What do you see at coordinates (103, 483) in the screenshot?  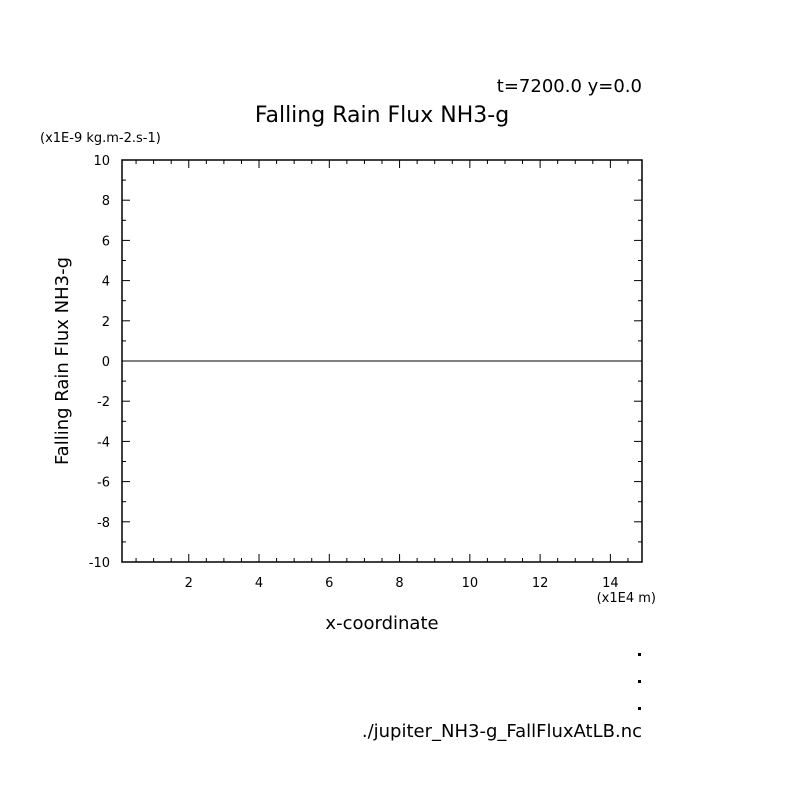 I see `y-tick-label: -6` at bounding box center [103, 483].